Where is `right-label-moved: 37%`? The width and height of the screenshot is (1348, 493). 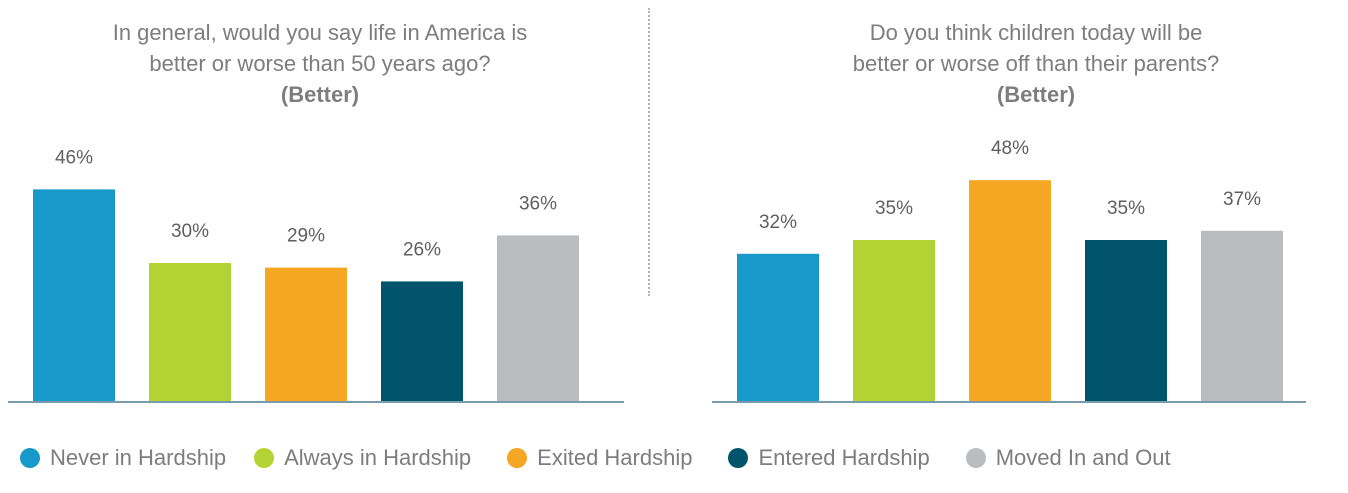
right-label-moved: 37% is located at coordinates (1242, 199).